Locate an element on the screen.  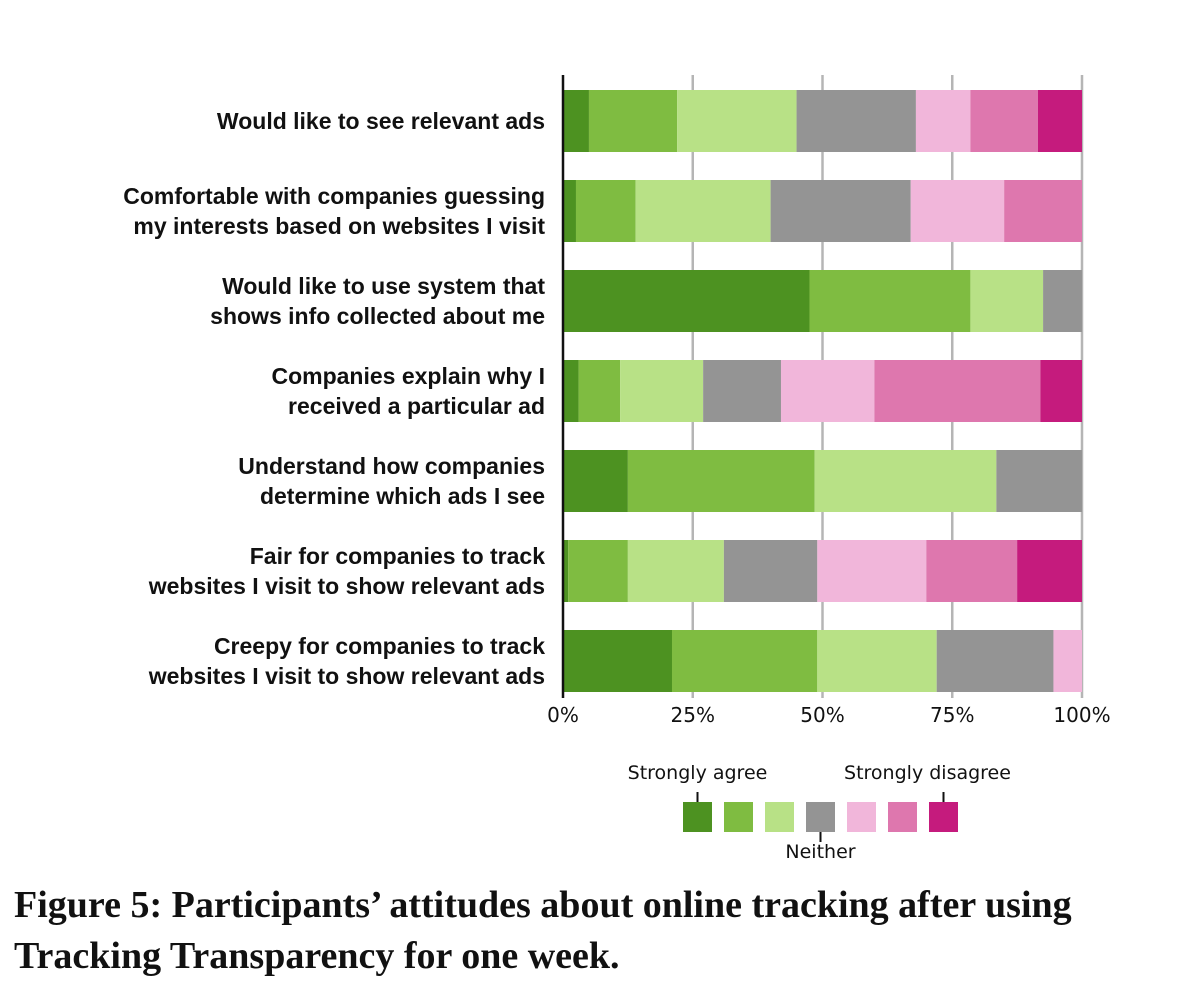
category-label: determine which ads I see is located at coordinates (402, 496).